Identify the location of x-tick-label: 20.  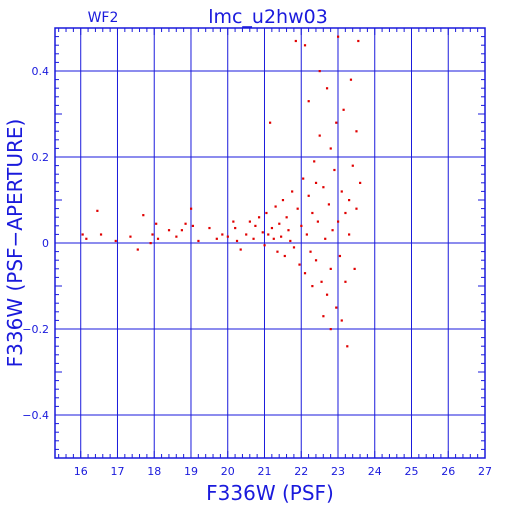
(228, 471).